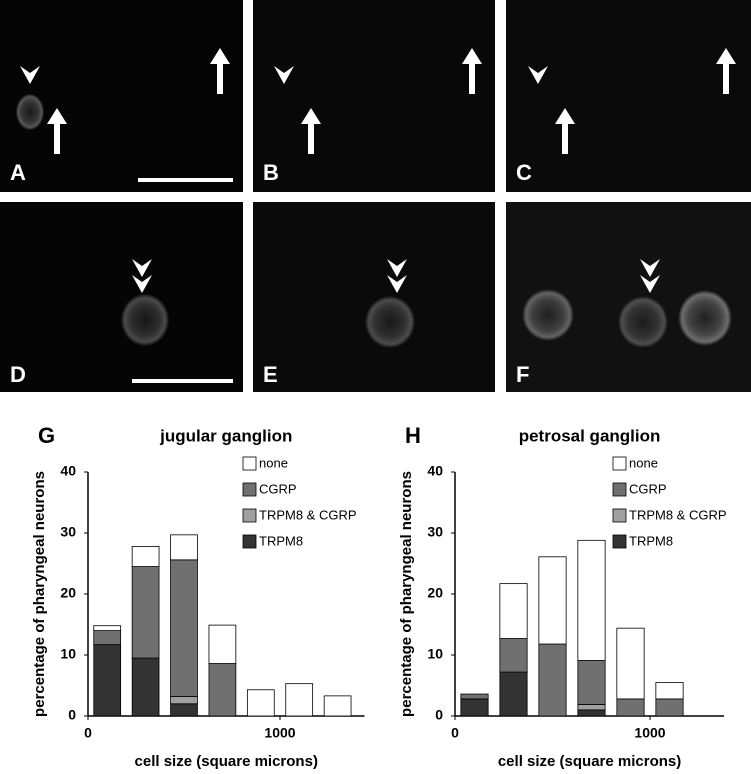  I want to click on image-c, so click(628, 96).